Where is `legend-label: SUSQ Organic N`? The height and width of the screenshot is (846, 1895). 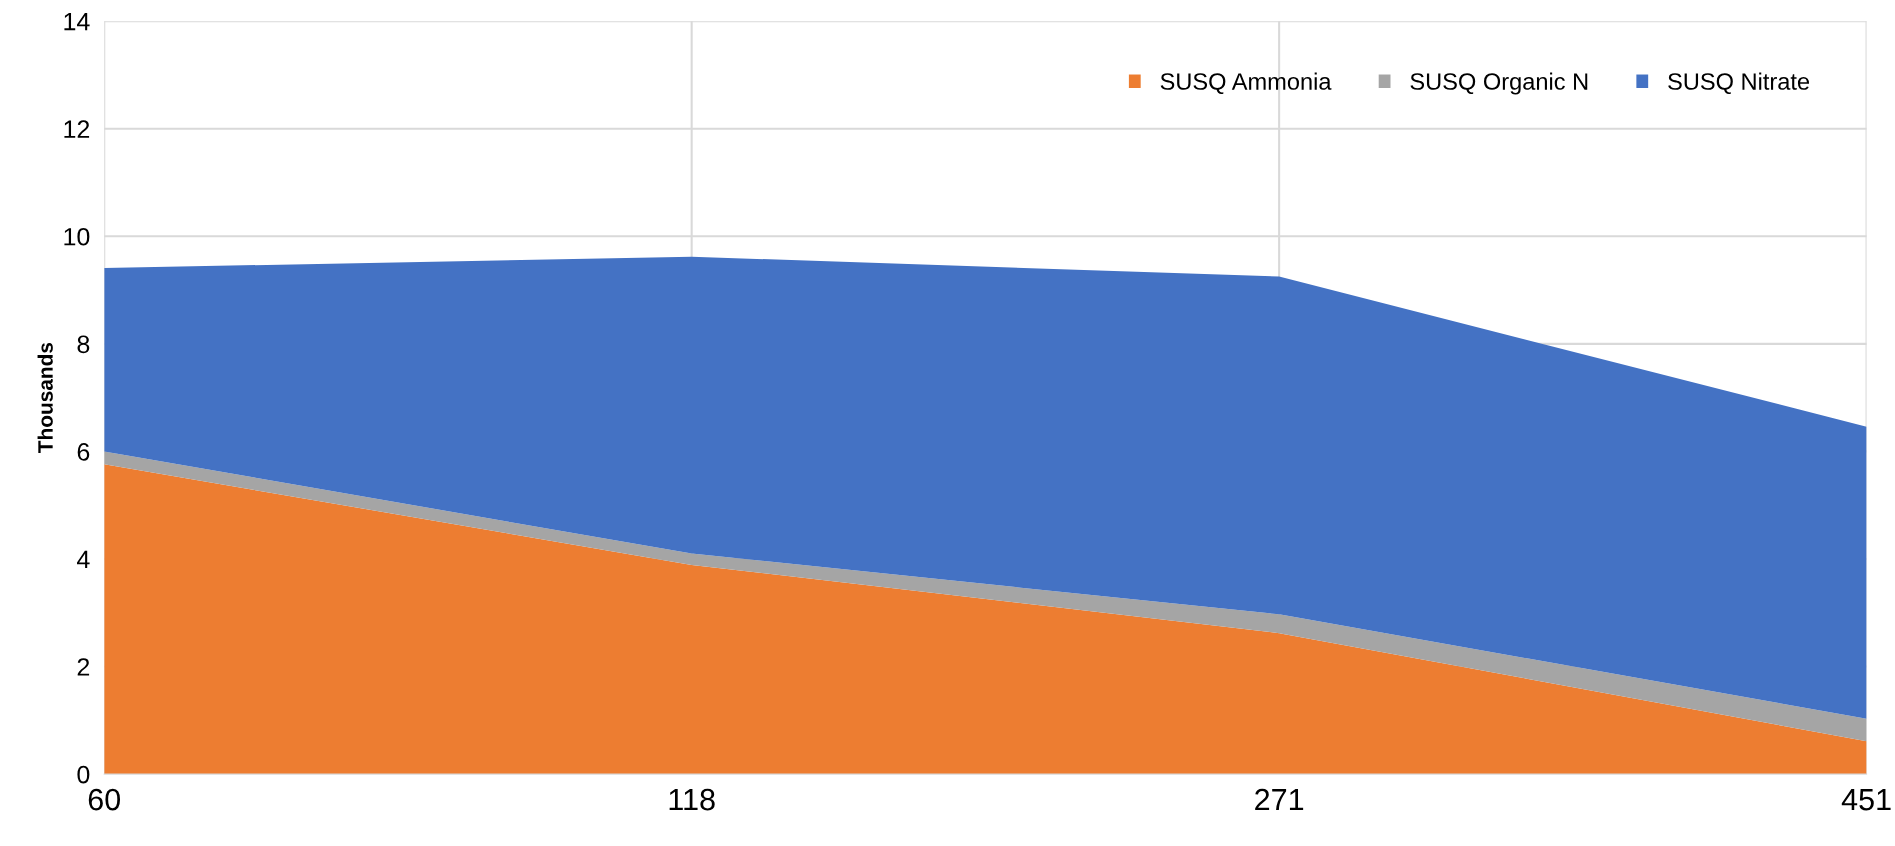
legend-label: SUSQ Organic N is located at coordinates (1499, 83).